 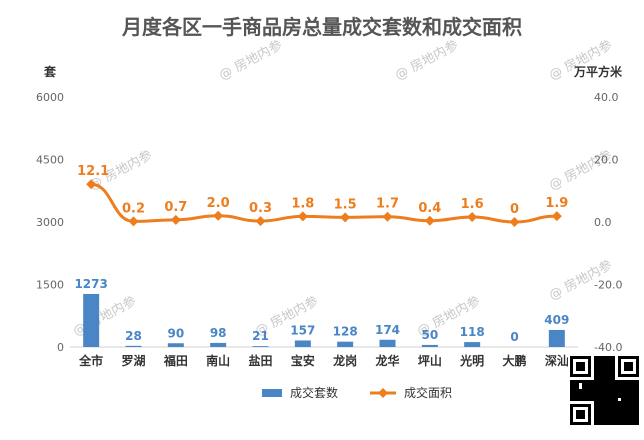 I want to click on category-label: 光明, so click(x=471, y=360).